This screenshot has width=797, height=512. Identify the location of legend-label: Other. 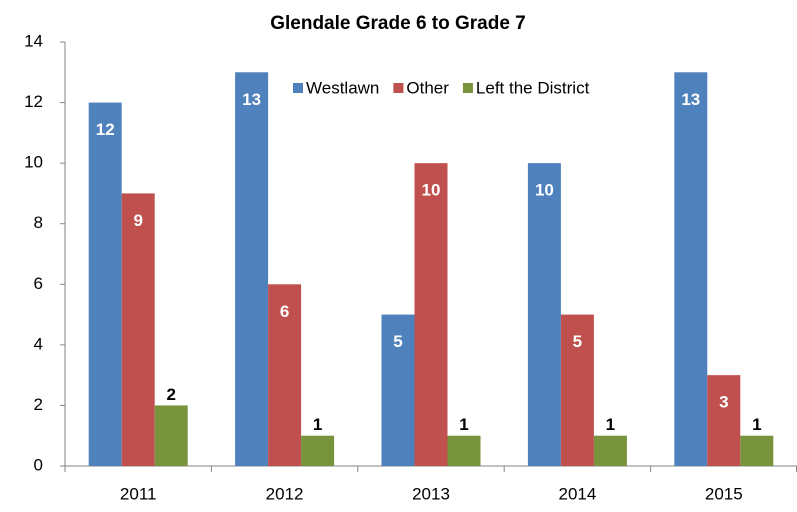
(427, 87).